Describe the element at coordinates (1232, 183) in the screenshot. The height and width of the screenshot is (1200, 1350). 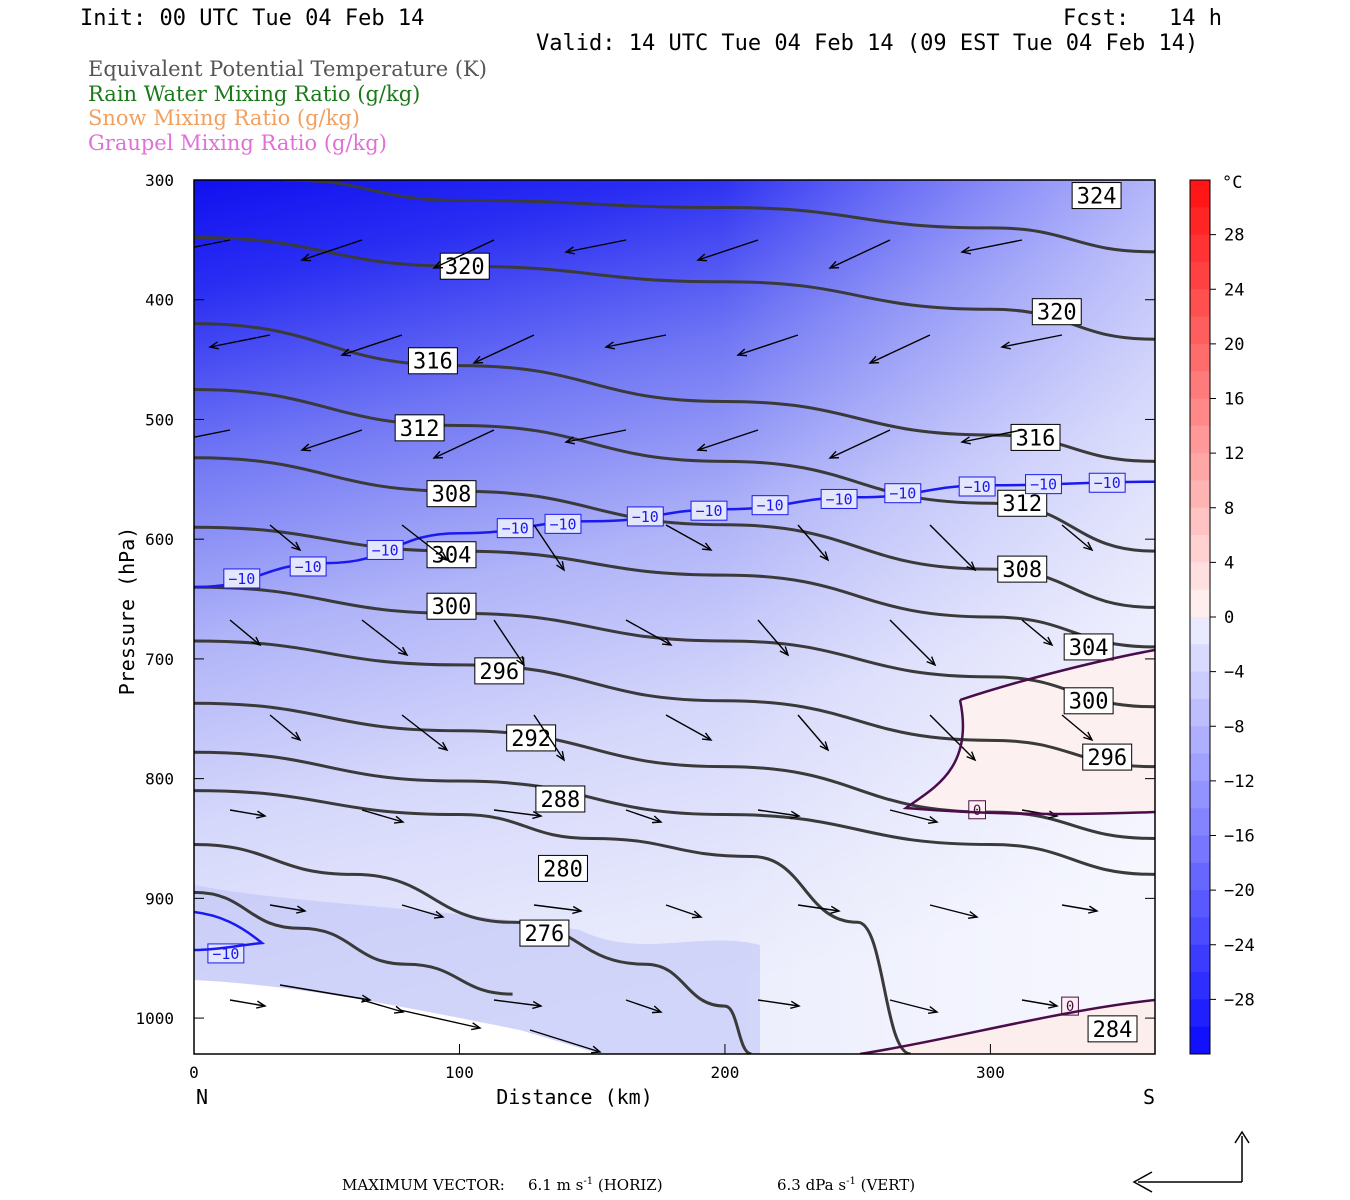
I see `colorbar-unit: °C` at that location.